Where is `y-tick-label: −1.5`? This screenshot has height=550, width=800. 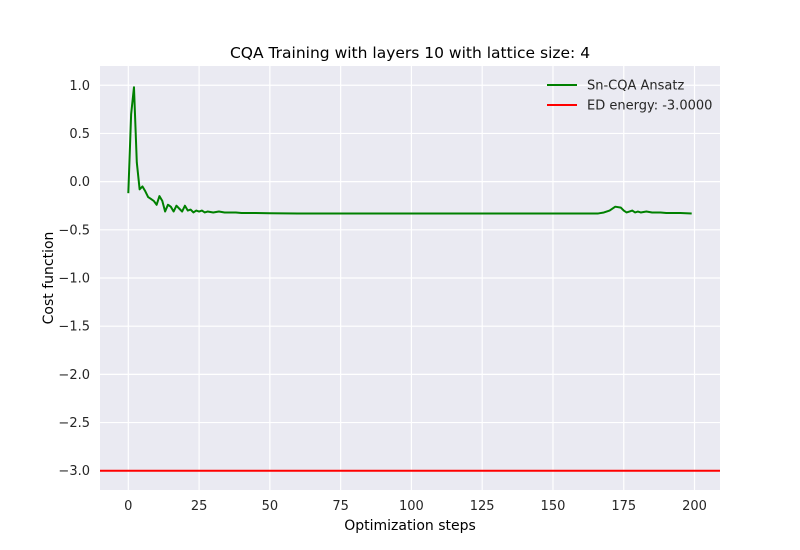
y-tick-label: −1.5 is located at coordinates (74, 327).